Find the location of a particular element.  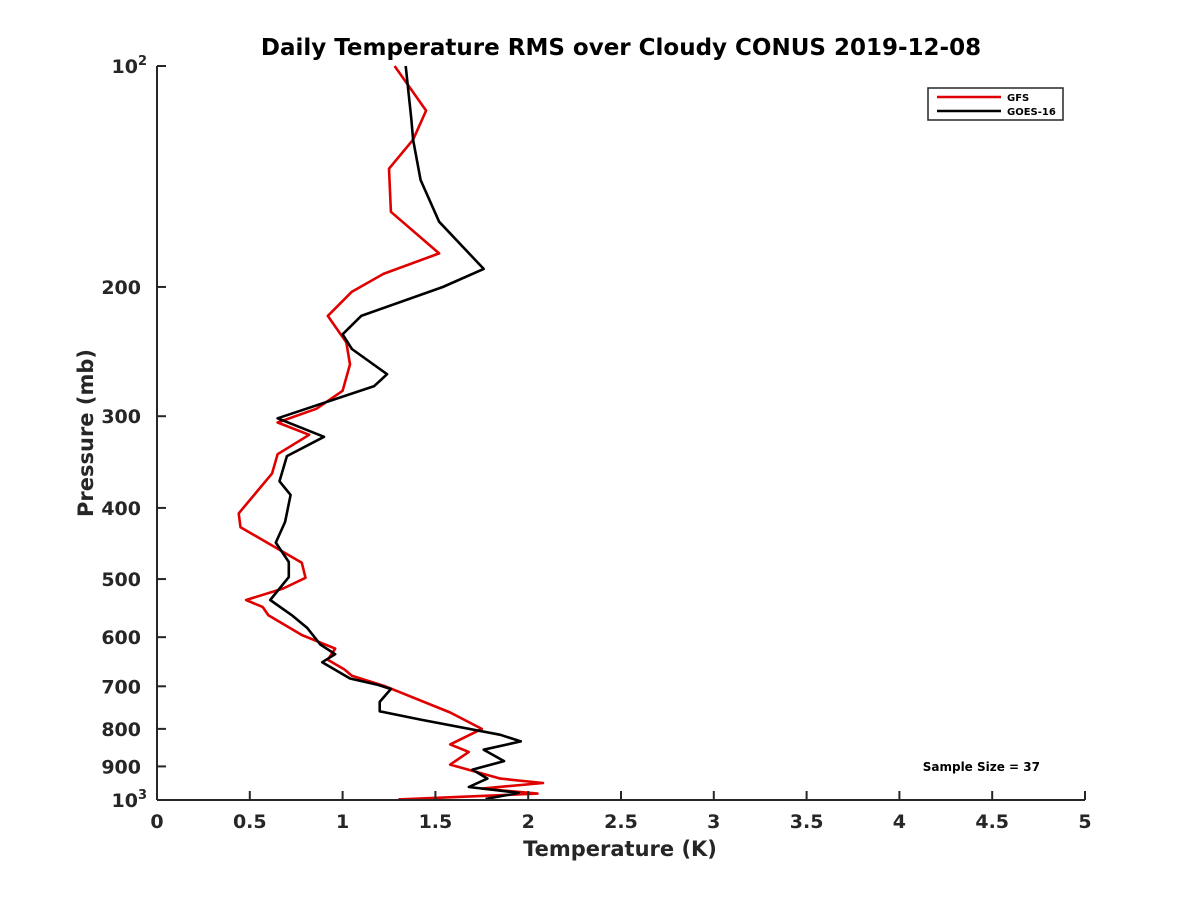

legend-label: GOES-16 is located at coordinates (1031, 112).